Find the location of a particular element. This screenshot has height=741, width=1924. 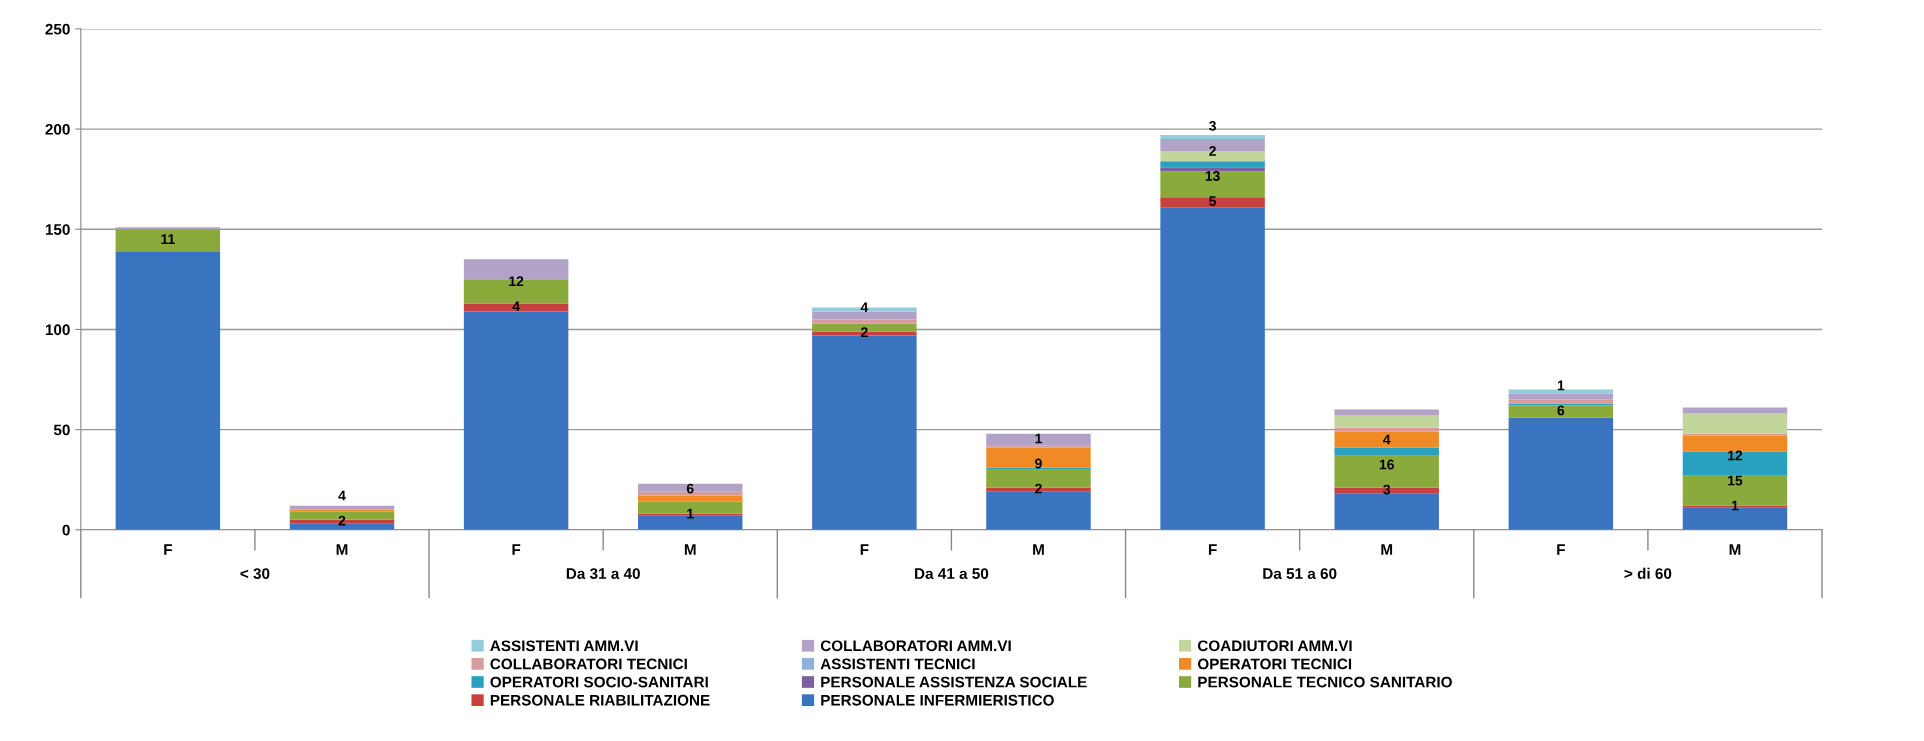

y-tick-label: 250 is located at coordinates (57, 29).